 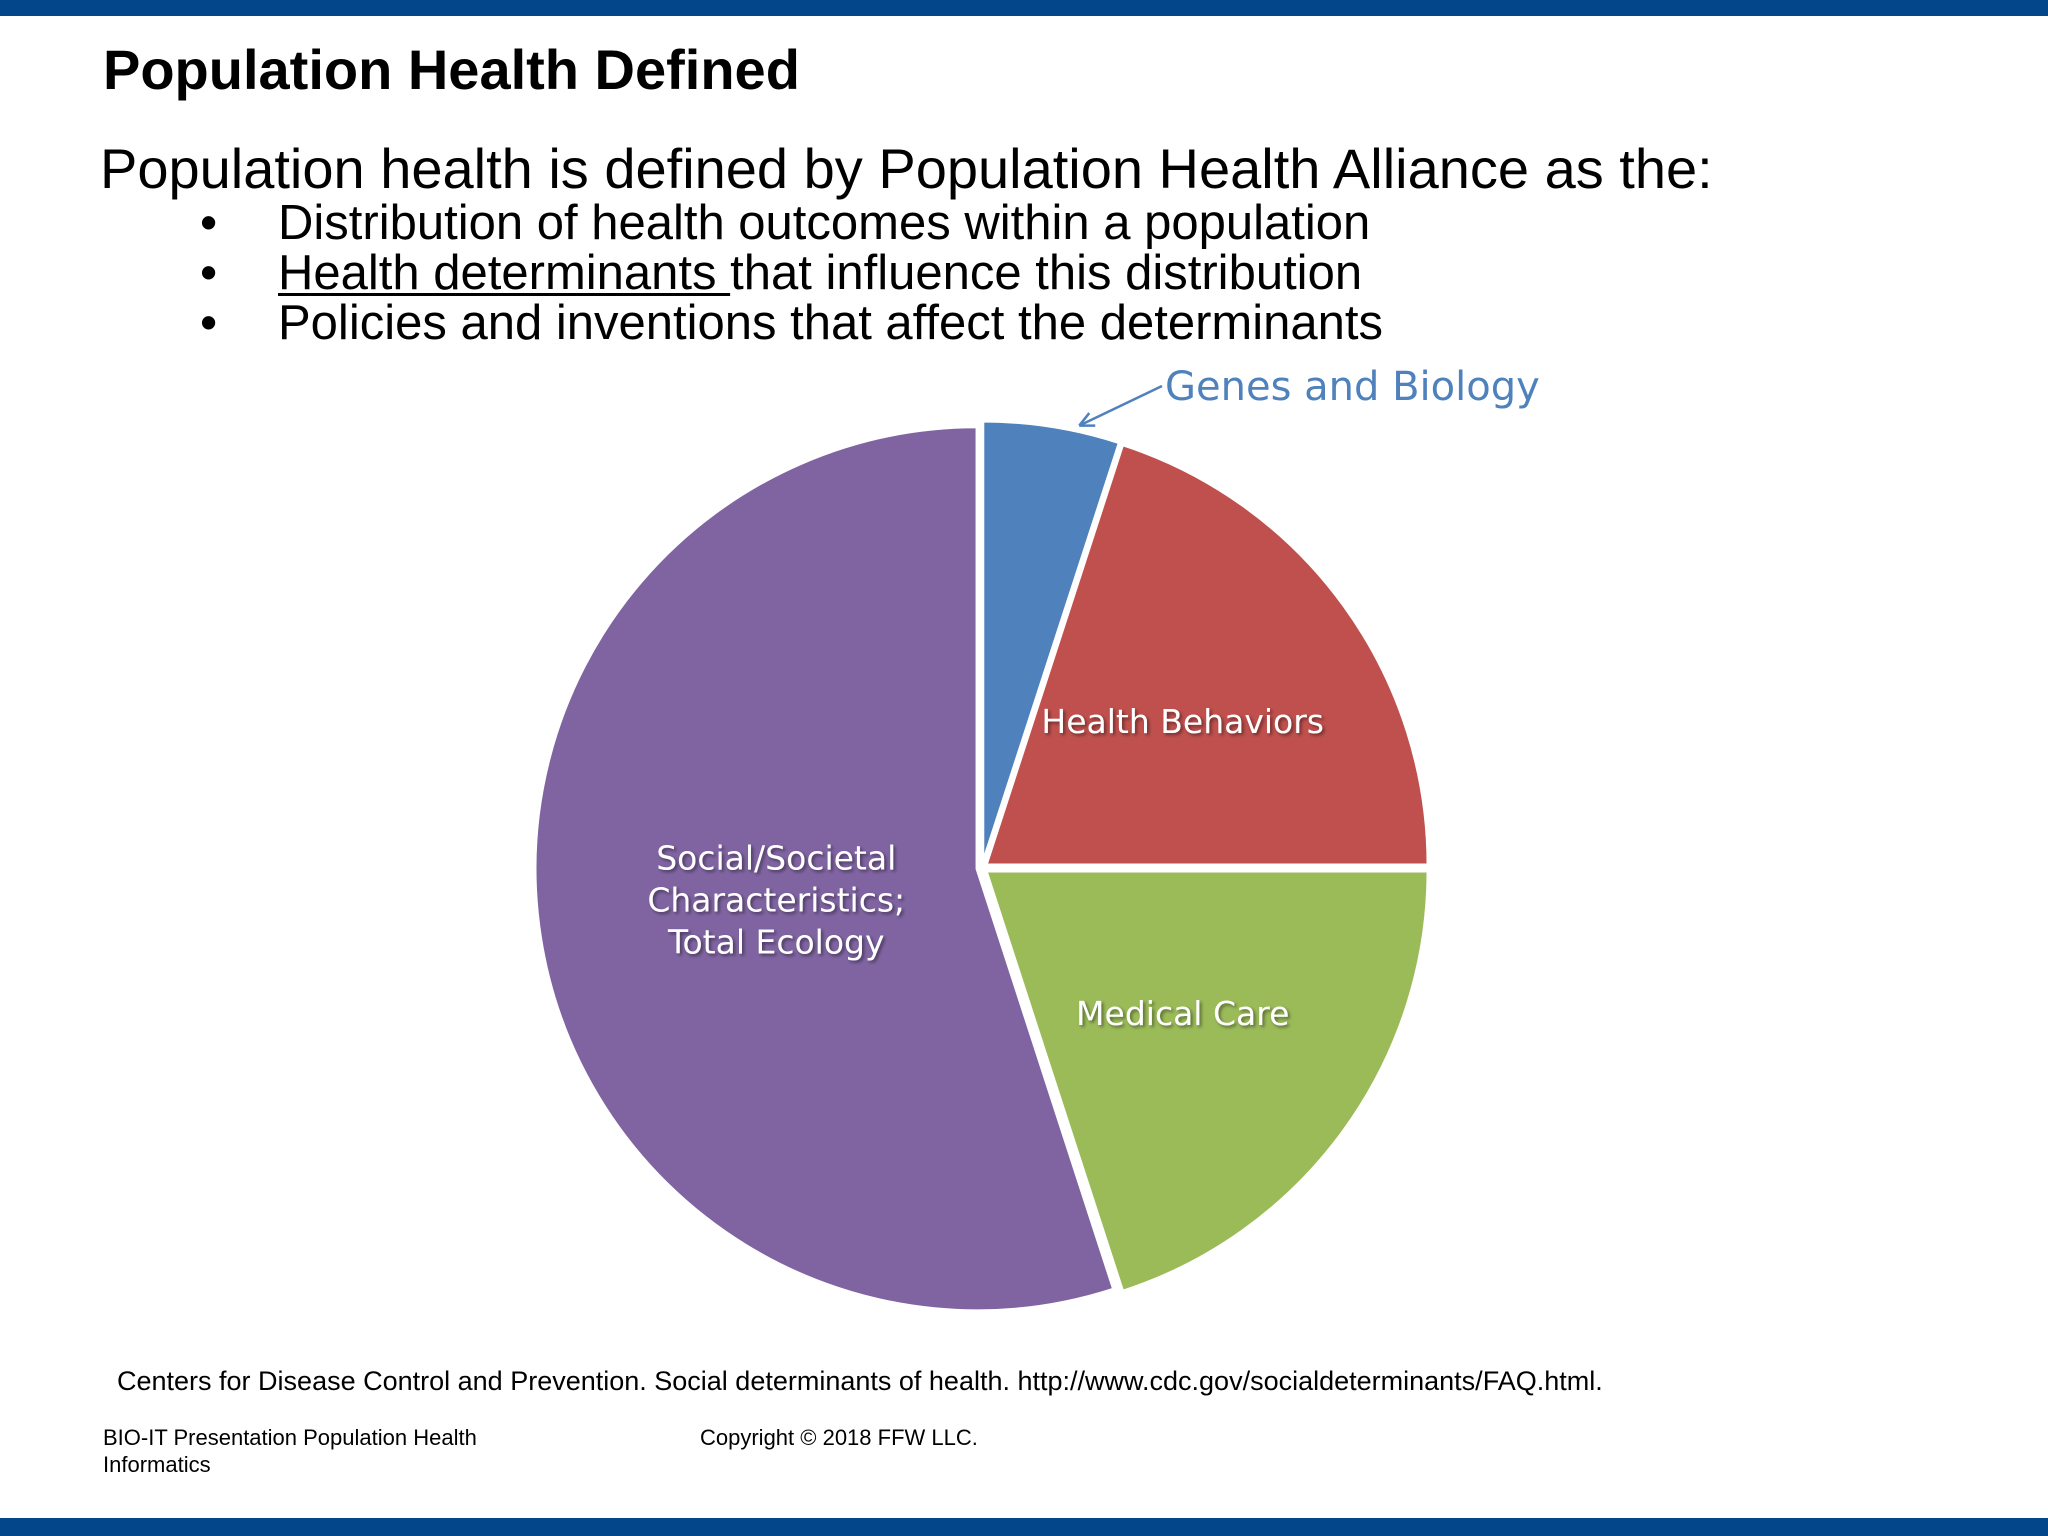 What do you see at coordinates (1051, 641) in the screenshot?
I see `pie-slice-genes-and-biology` at bounding box center [1051, 641].